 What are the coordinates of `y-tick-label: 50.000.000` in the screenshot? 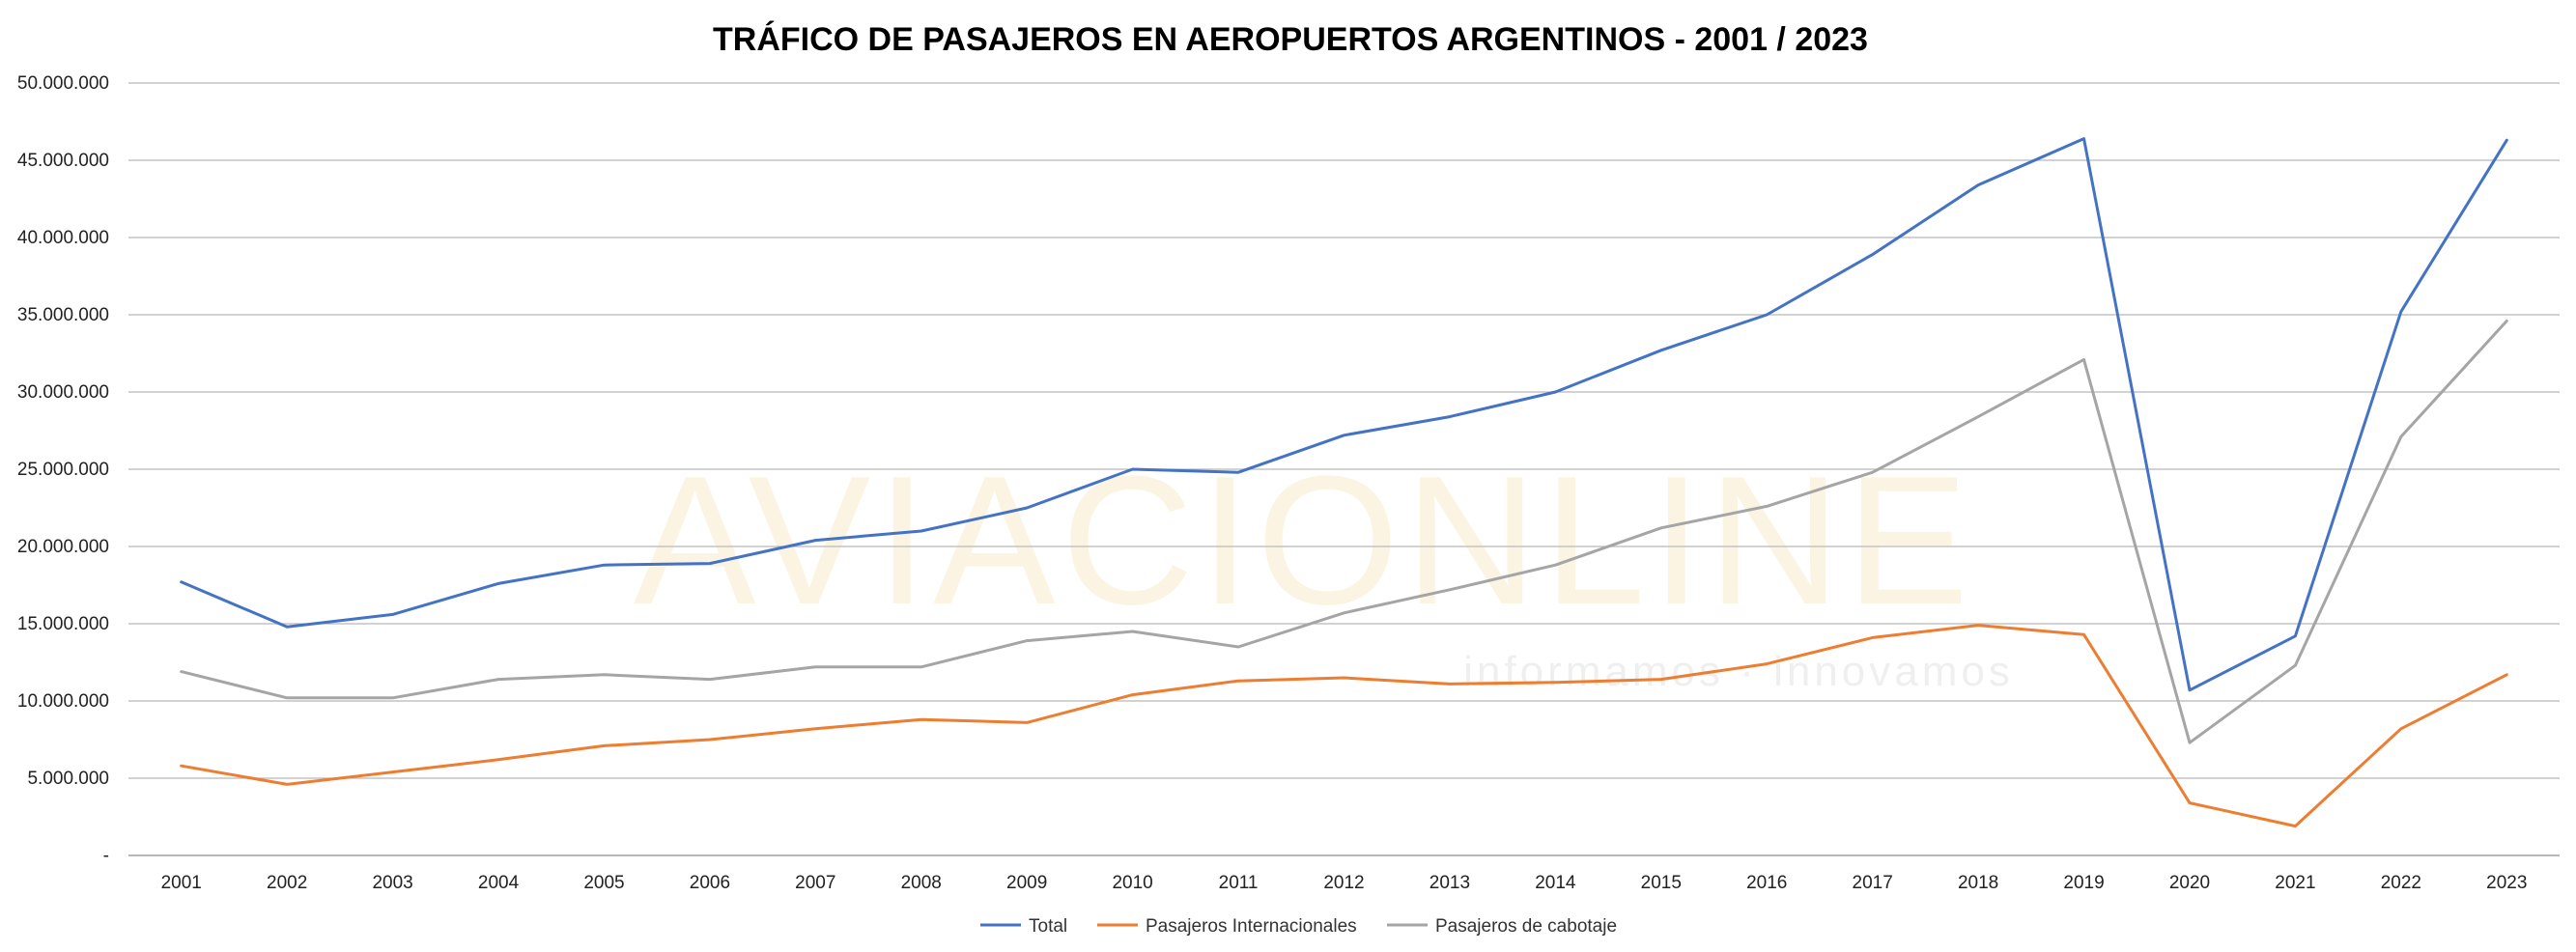 It's located at (63, 84).